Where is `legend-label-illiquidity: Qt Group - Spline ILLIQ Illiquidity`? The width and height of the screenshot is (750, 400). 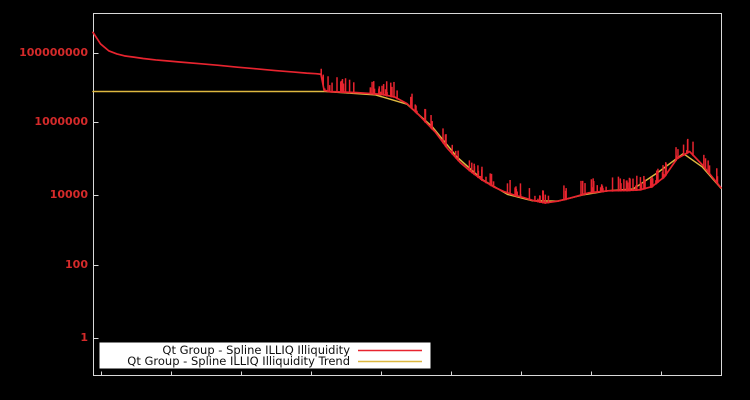 legend-label-illiquidity: Qt Group - Spline ILLIQ Illiquidity is located at coordinates (256, 350).